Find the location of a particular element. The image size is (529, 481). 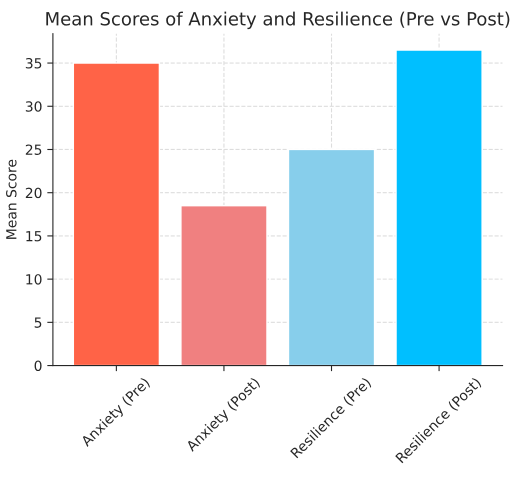

y-tick-label: 20 is located at coordinates (34, 193).